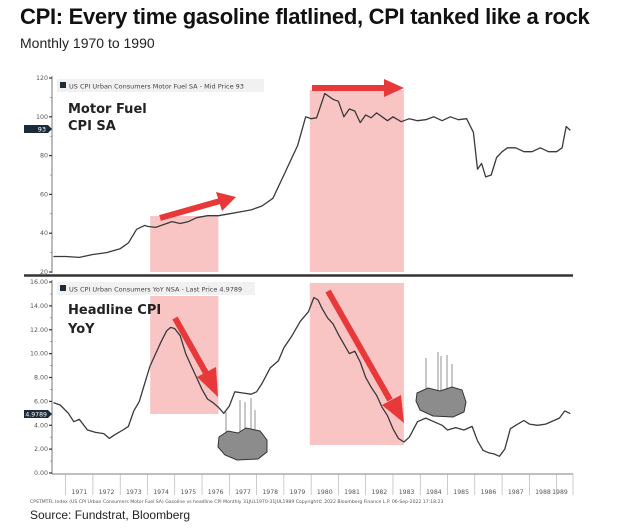 The height and width of the screenshot is (530, 630). Describe the element at coordinates (379, 492) in the screenshot. I see `x-tick-label: 1982` at that location.